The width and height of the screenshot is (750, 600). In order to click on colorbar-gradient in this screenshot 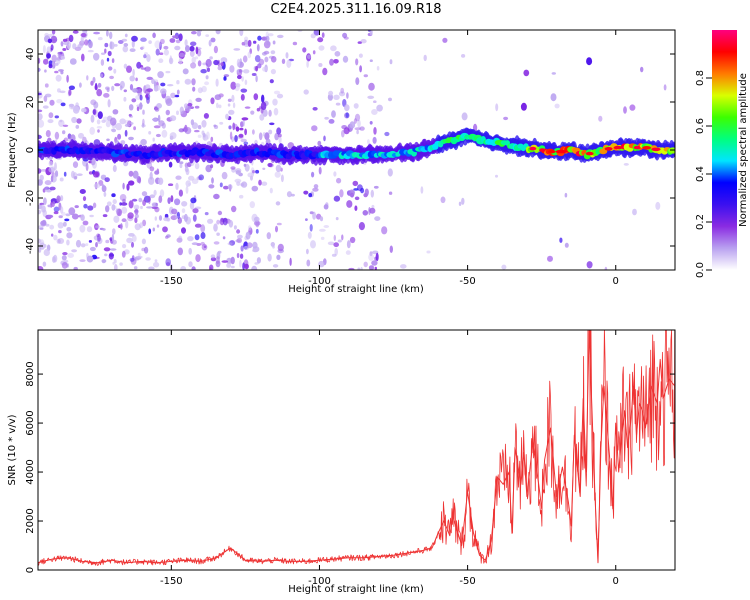, I will do `click(724, 150)`.